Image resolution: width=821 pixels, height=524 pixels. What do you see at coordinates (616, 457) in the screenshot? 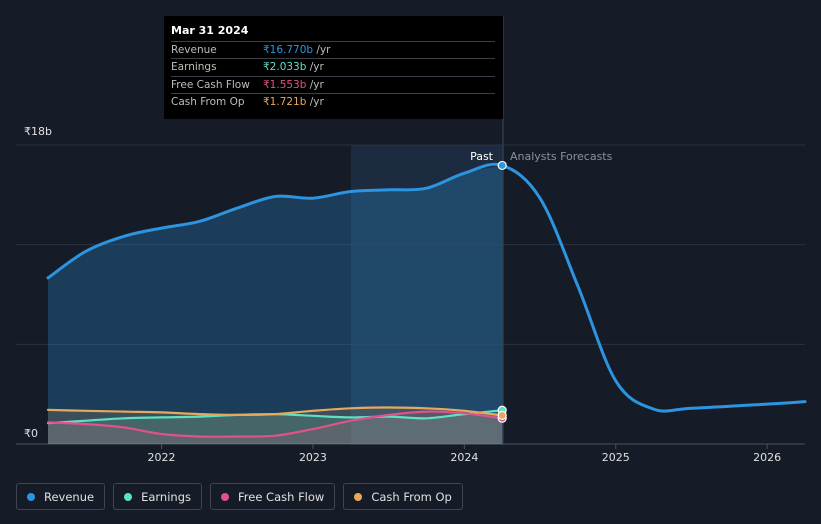
I see `x-tick-label: 2025` at bounding box center [616, 457].